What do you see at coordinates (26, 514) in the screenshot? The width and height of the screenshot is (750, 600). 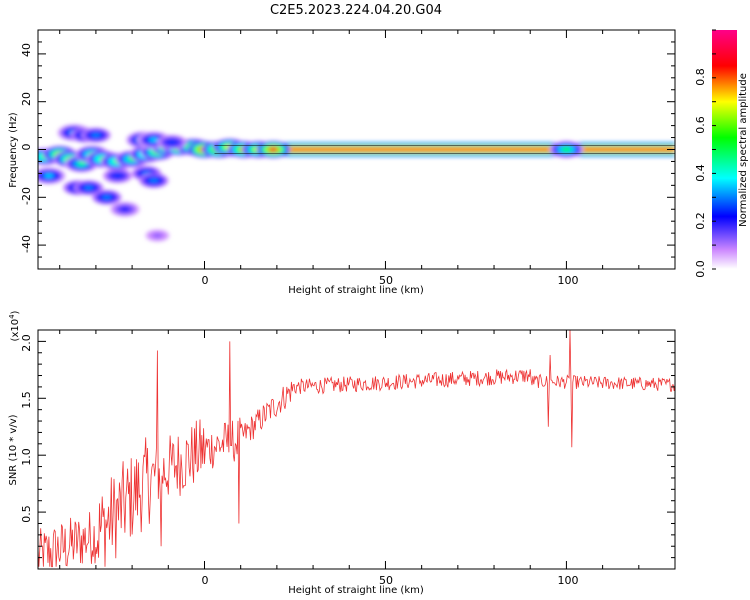 I see `snr-y-tick-0.5: 0.5` at bounding box center [26, 514].